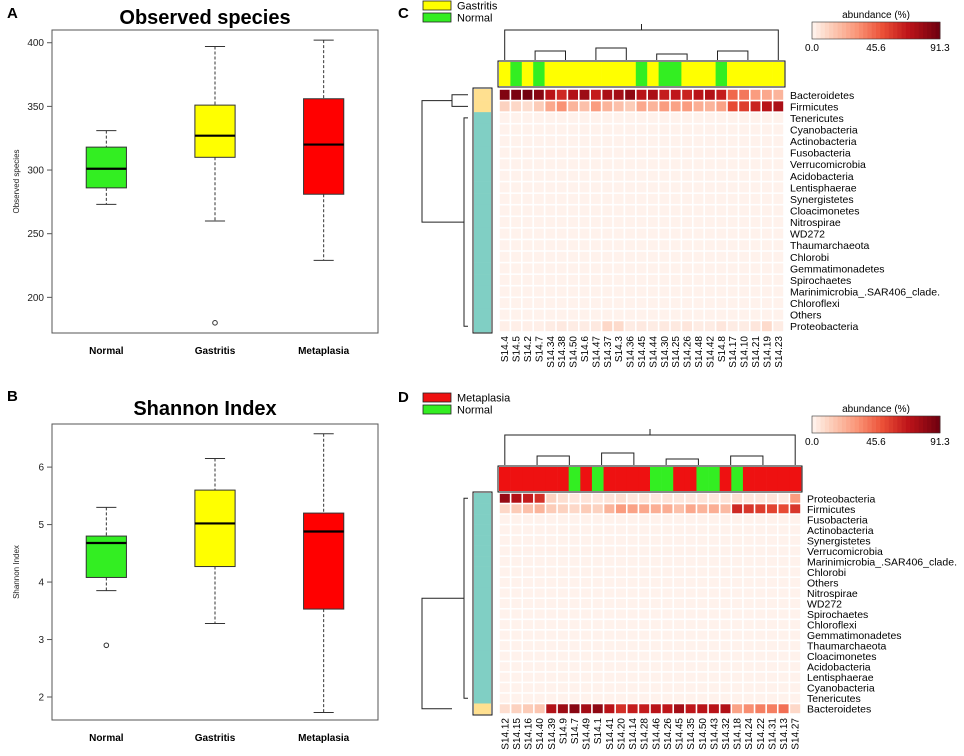  I want to click on y-tick-label: 5, so click(41, 525).